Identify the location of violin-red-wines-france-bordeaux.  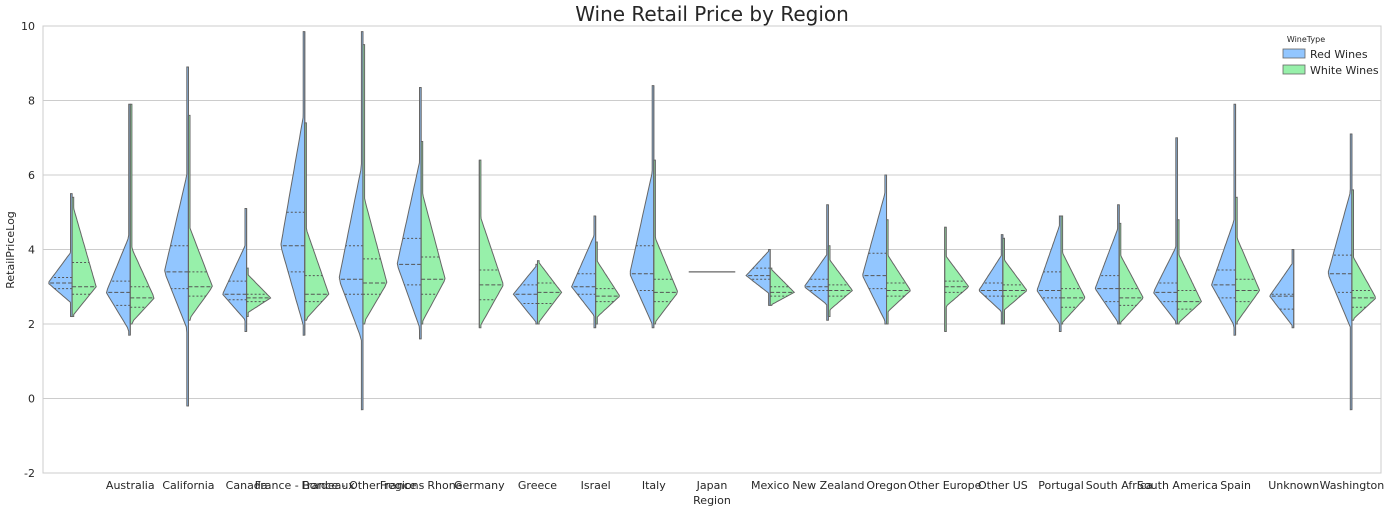
(293, 183).